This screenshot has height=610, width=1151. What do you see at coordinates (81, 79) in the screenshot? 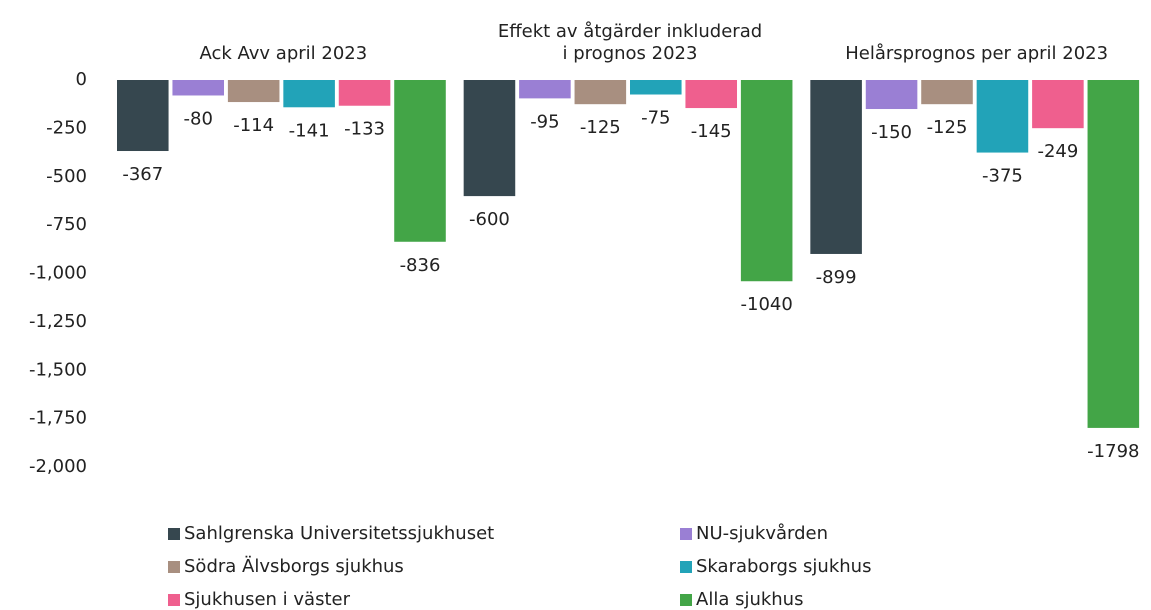
I see `y-tick-label: 0` at bounding box center [81, 79].